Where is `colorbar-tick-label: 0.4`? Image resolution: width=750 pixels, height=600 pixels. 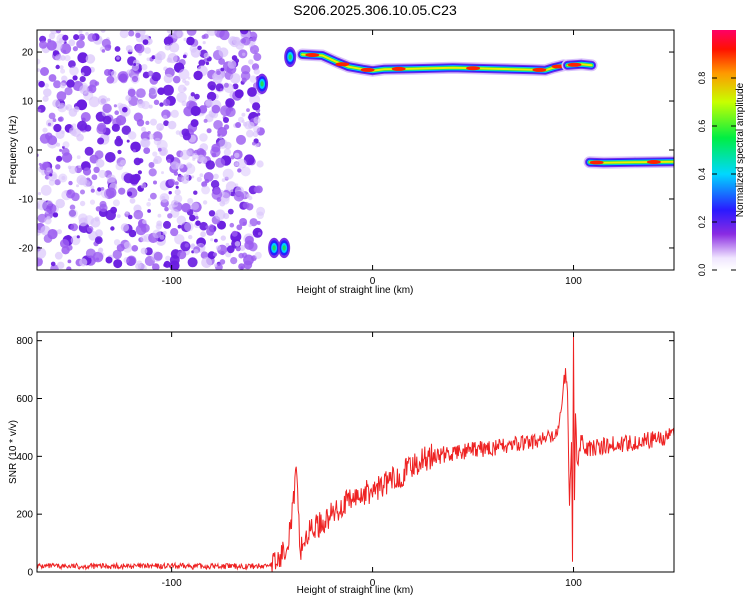 colorbar-tick-label: 0.4 is located at coordinates (702, 174).